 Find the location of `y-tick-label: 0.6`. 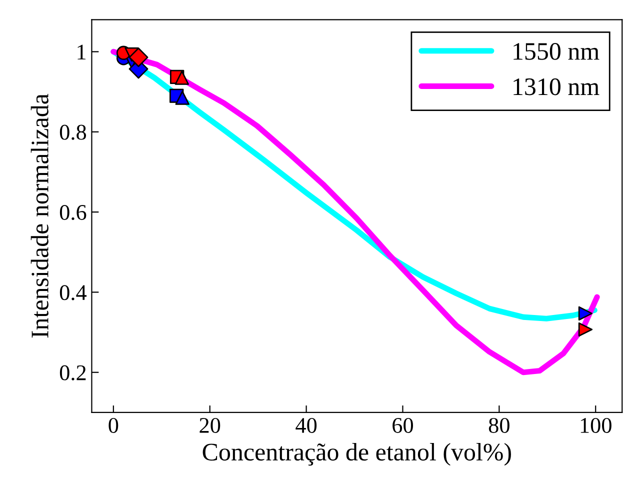

y-tick-label: 0.6 is located at coordinates (73, 212).